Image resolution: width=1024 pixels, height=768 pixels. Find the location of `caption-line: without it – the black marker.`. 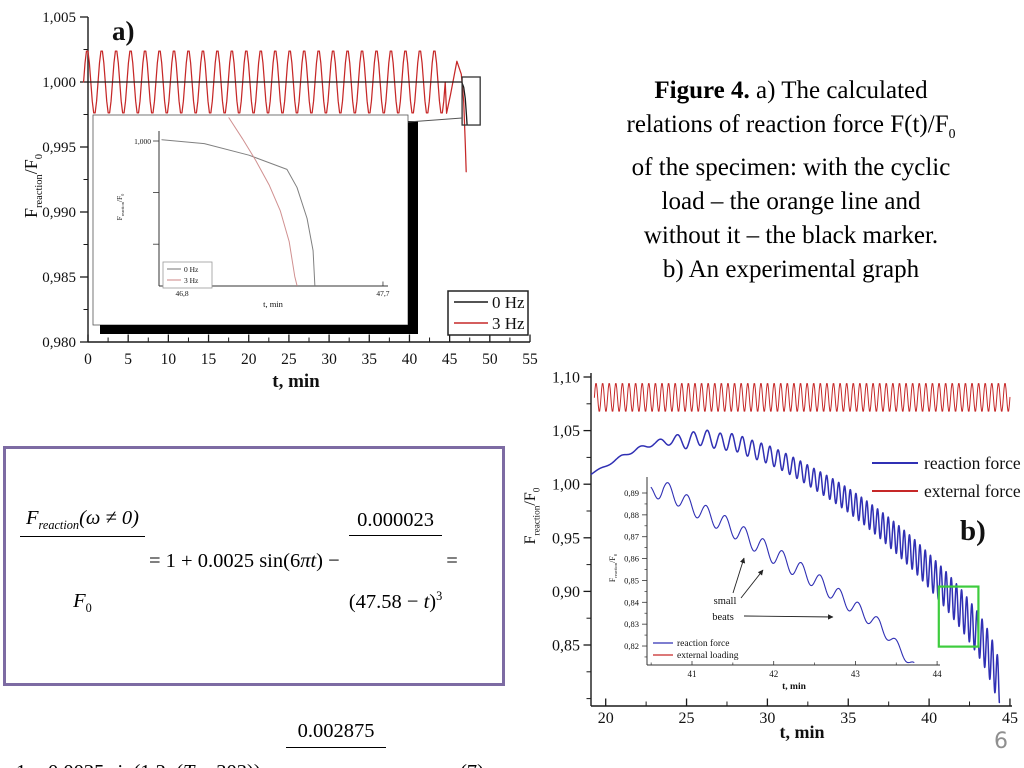

caption-line: without it – the black marker. is located at coordinates (791, 235).